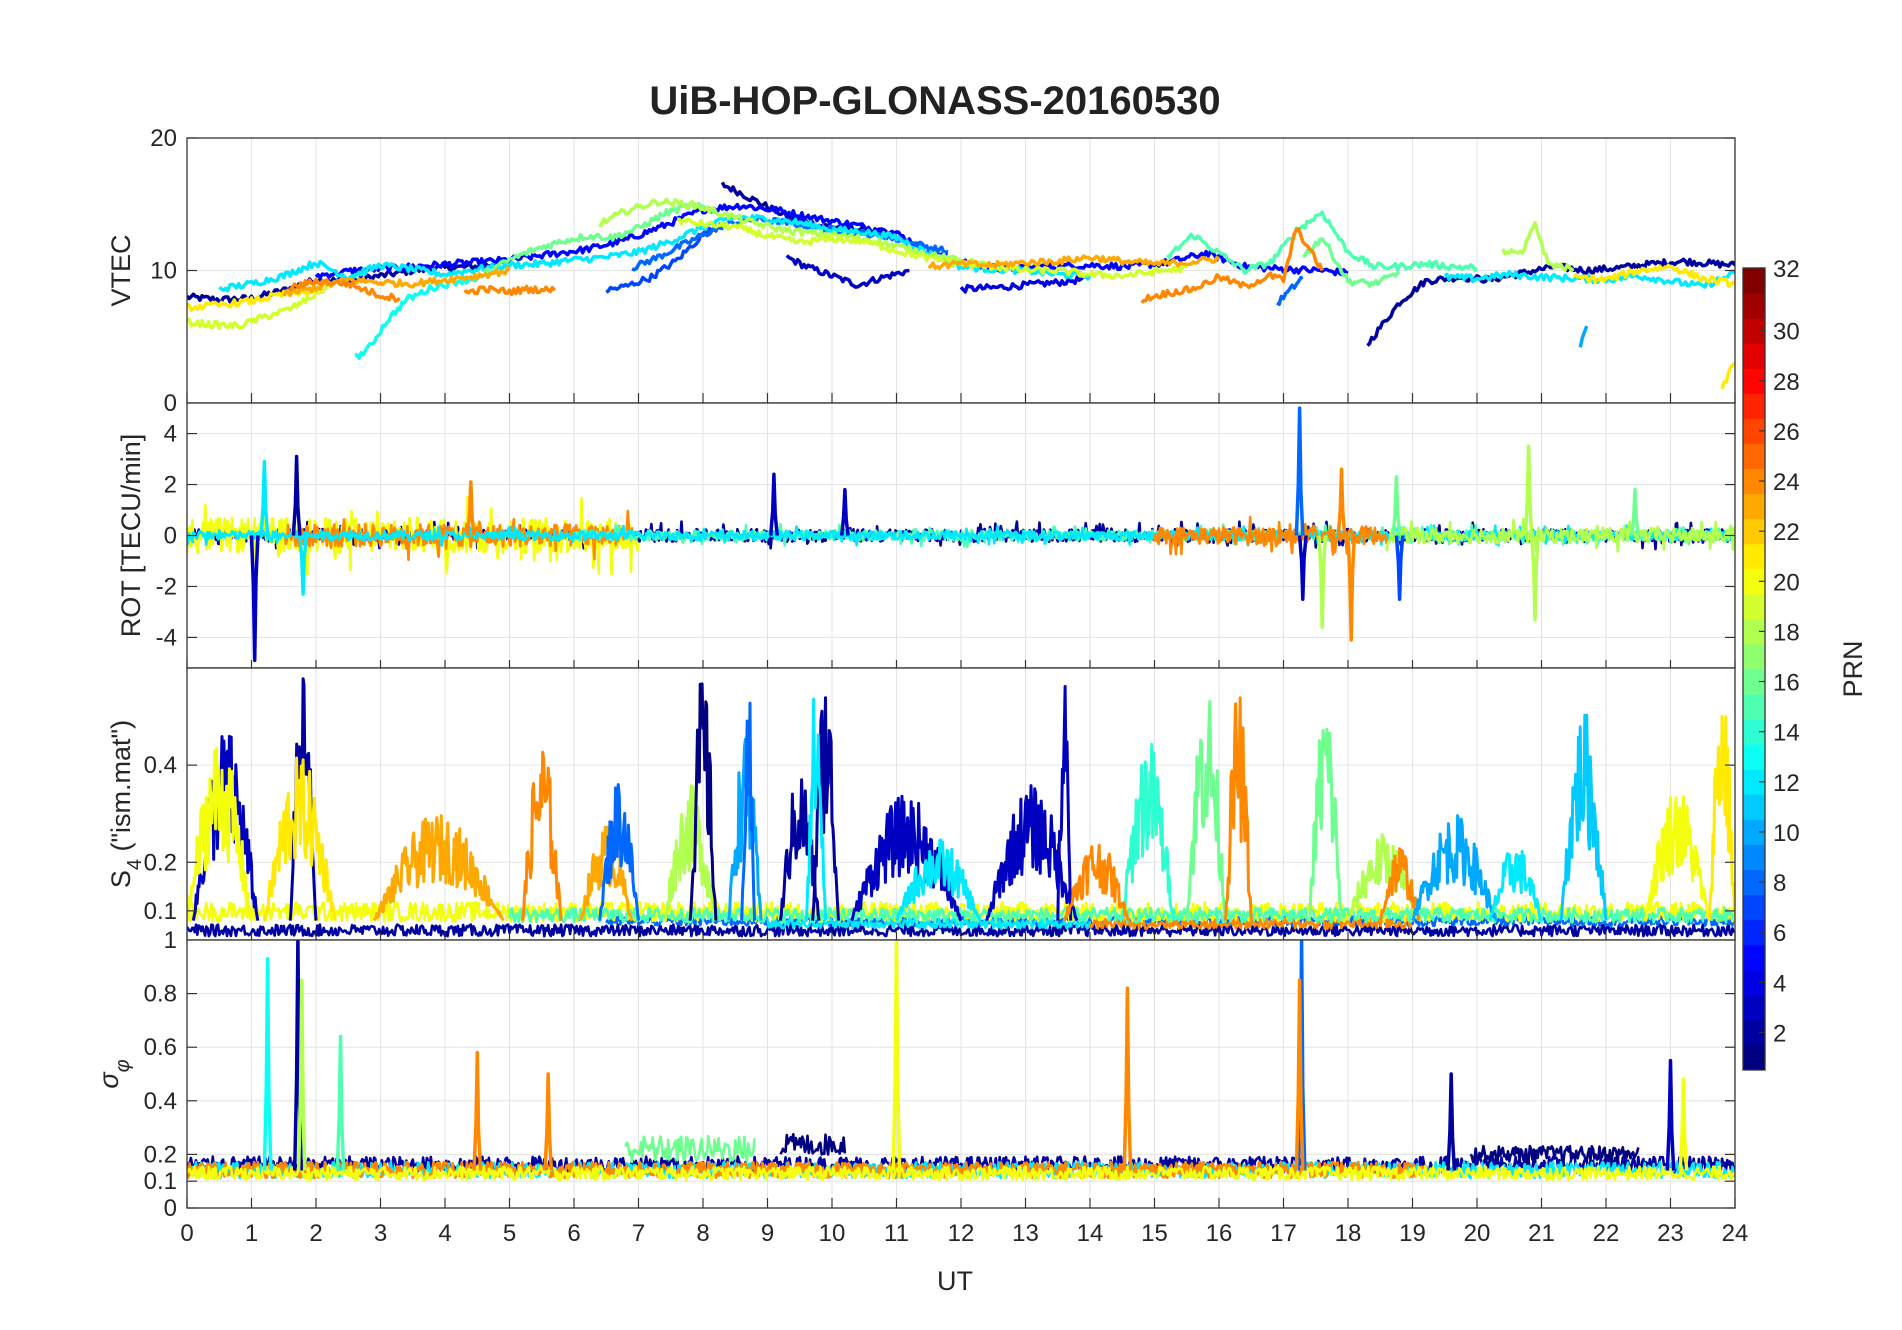 This screenshot has width=1902, height=1330. I want to click on y-tick-label: 0.4, so click(160, 765).